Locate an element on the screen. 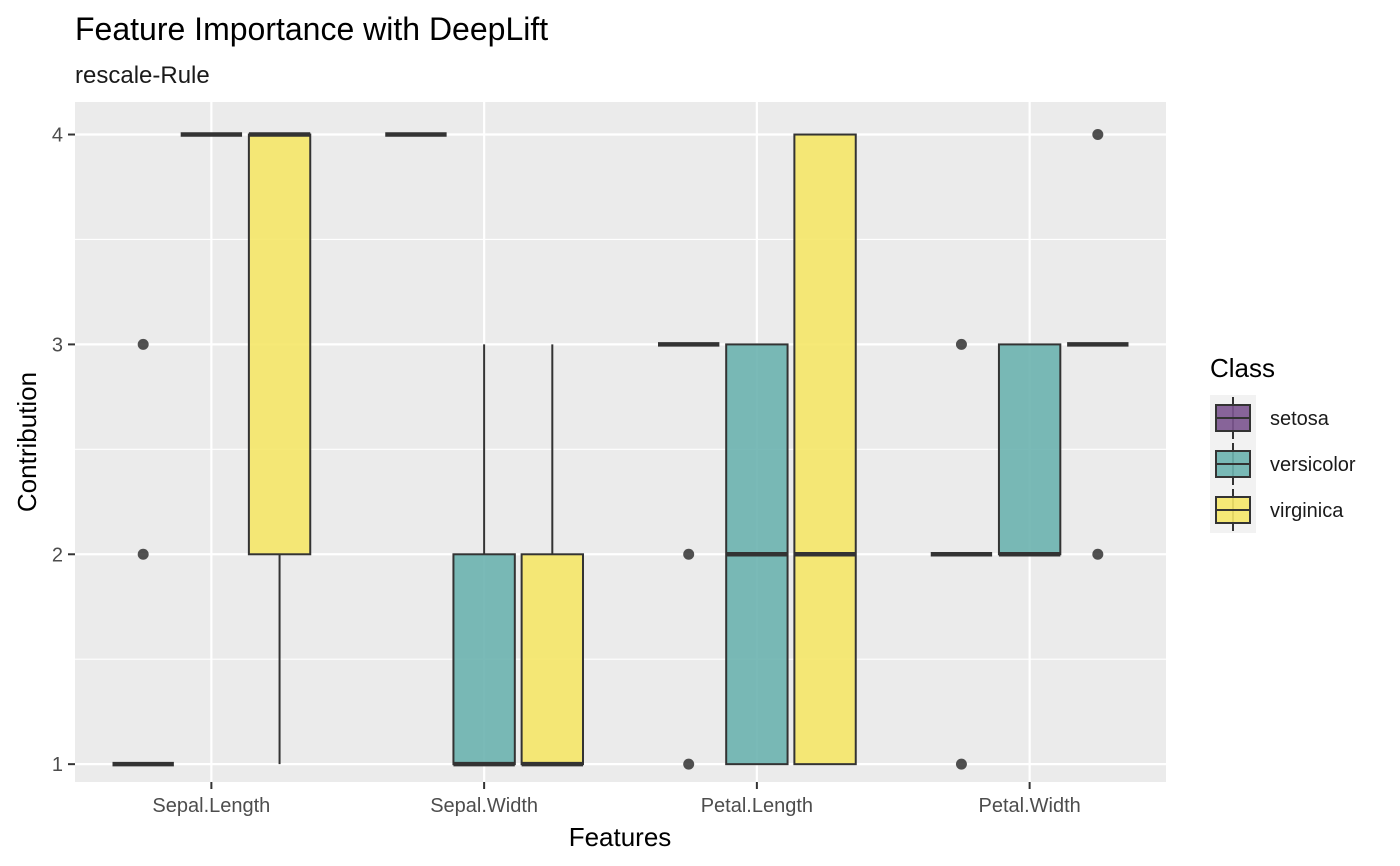 The image size is (1400, 866). legend-item-versicolor: versicolor is located at coordinates (1283, 464).